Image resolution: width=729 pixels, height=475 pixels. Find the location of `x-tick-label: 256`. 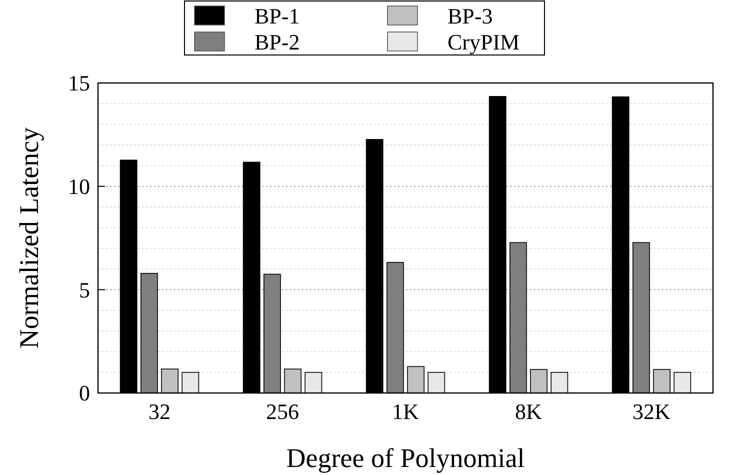

x-tick-label: 256 is located at coordinates (282, 411).